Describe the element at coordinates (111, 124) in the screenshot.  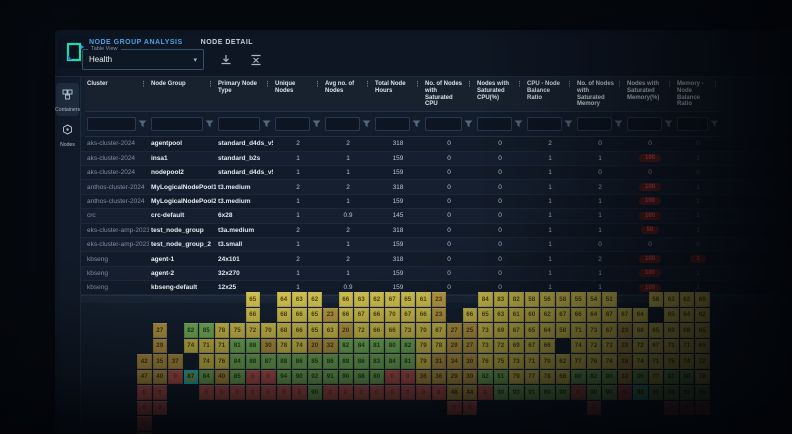
I see `filter-input-cluster` at that location.